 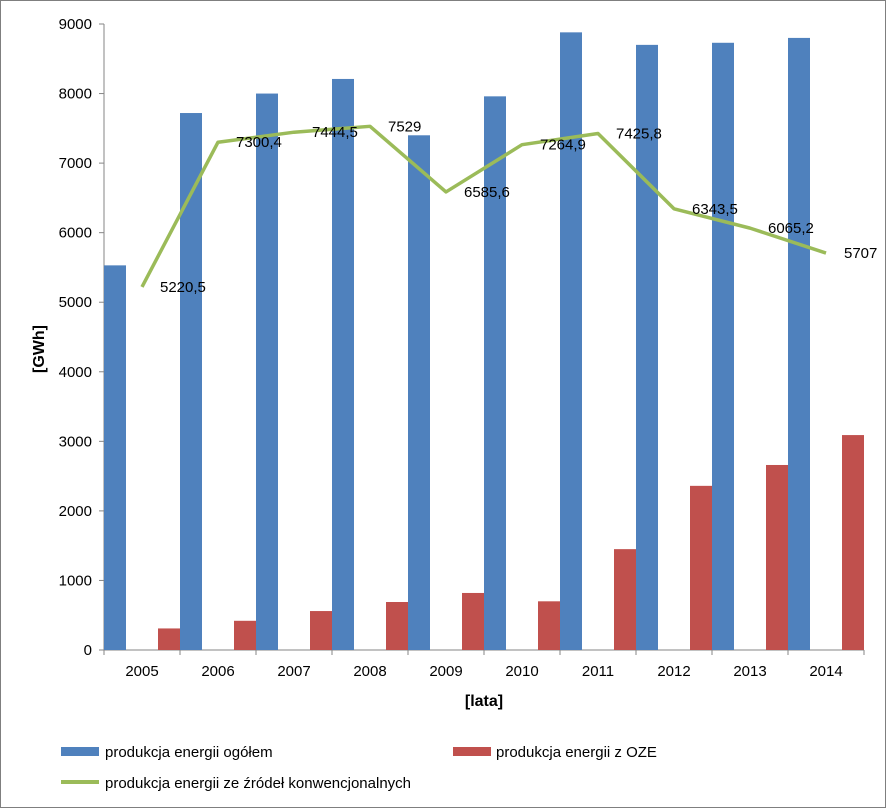 What do you see at coordinates (75, 24) in the screenshot?
I see `y-tick-label: 9000` at bounding box center [75, 24].